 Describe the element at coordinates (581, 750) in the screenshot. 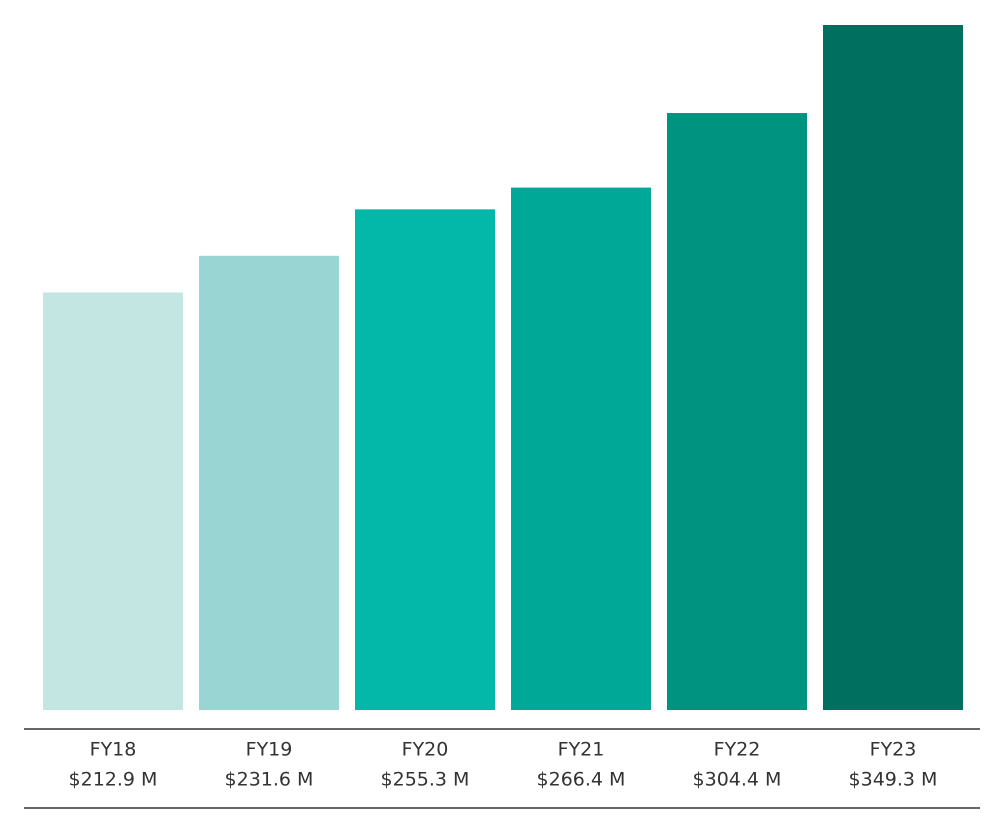

I see `x-tick-label: FY21` at that location.